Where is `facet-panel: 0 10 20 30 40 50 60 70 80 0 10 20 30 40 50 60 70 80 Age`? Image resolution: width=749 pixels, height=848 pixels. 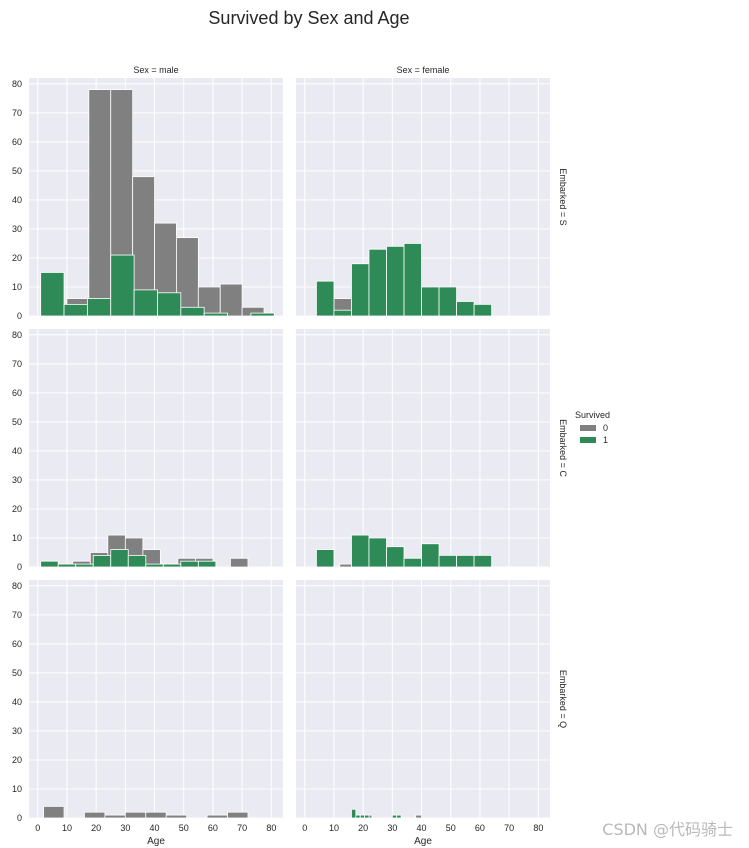 facet-panel: 0 10 20 30 40 50 60 70 80 0 10 20 30 40 50 60 70 80 Age is located at coordinates (147, 713).